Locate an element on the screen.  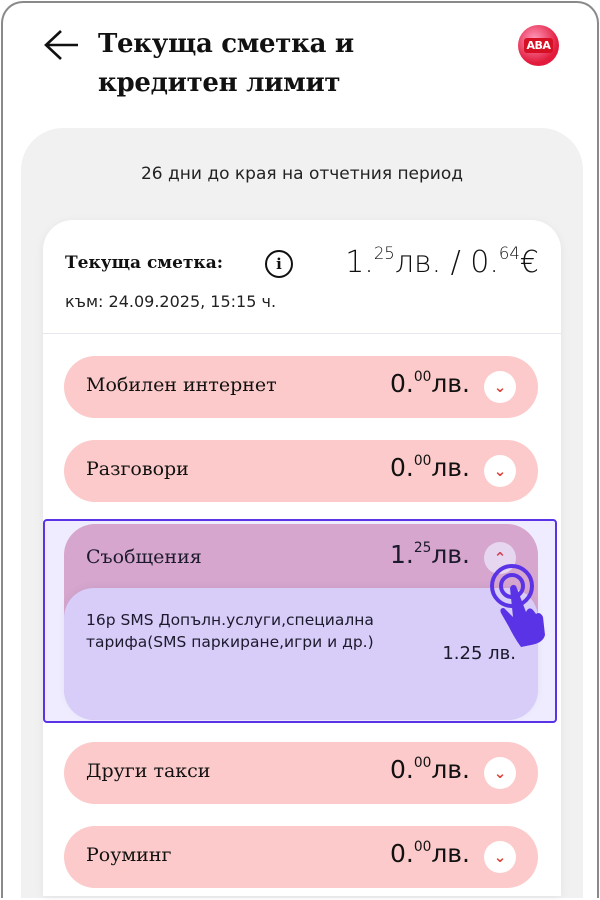
row-mobile-internet: Мобилен интернет 0.00лв. ⌄ is located at coordinates (301, 387).